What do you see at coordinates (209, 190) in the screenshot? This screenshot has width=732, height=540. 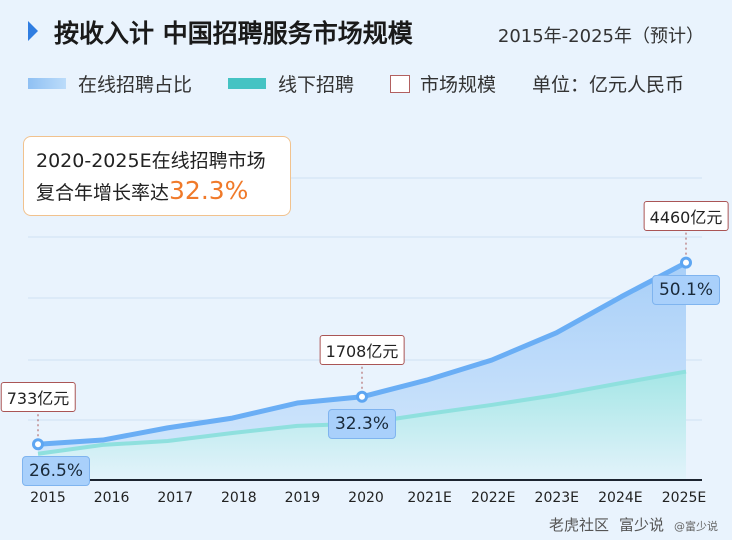 I see `cagr-value: 32.3%` at bounding box center [209, 190].